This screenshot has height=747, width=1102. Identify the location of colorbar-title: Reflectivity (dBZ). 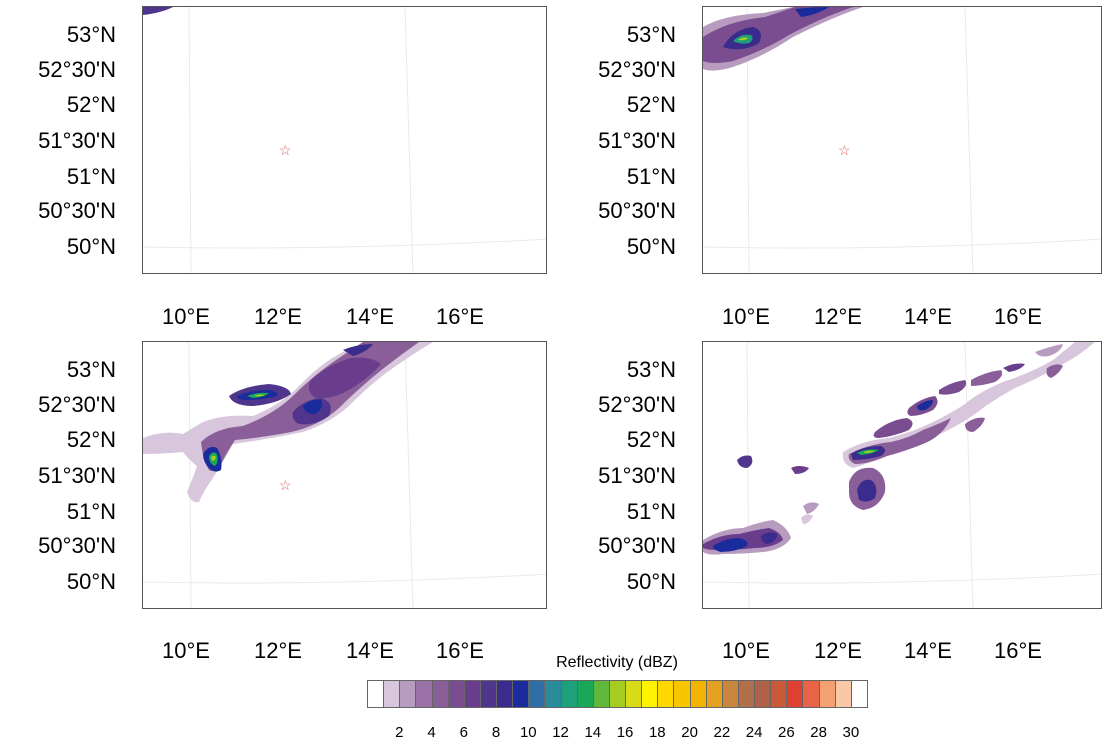
(617, 662).